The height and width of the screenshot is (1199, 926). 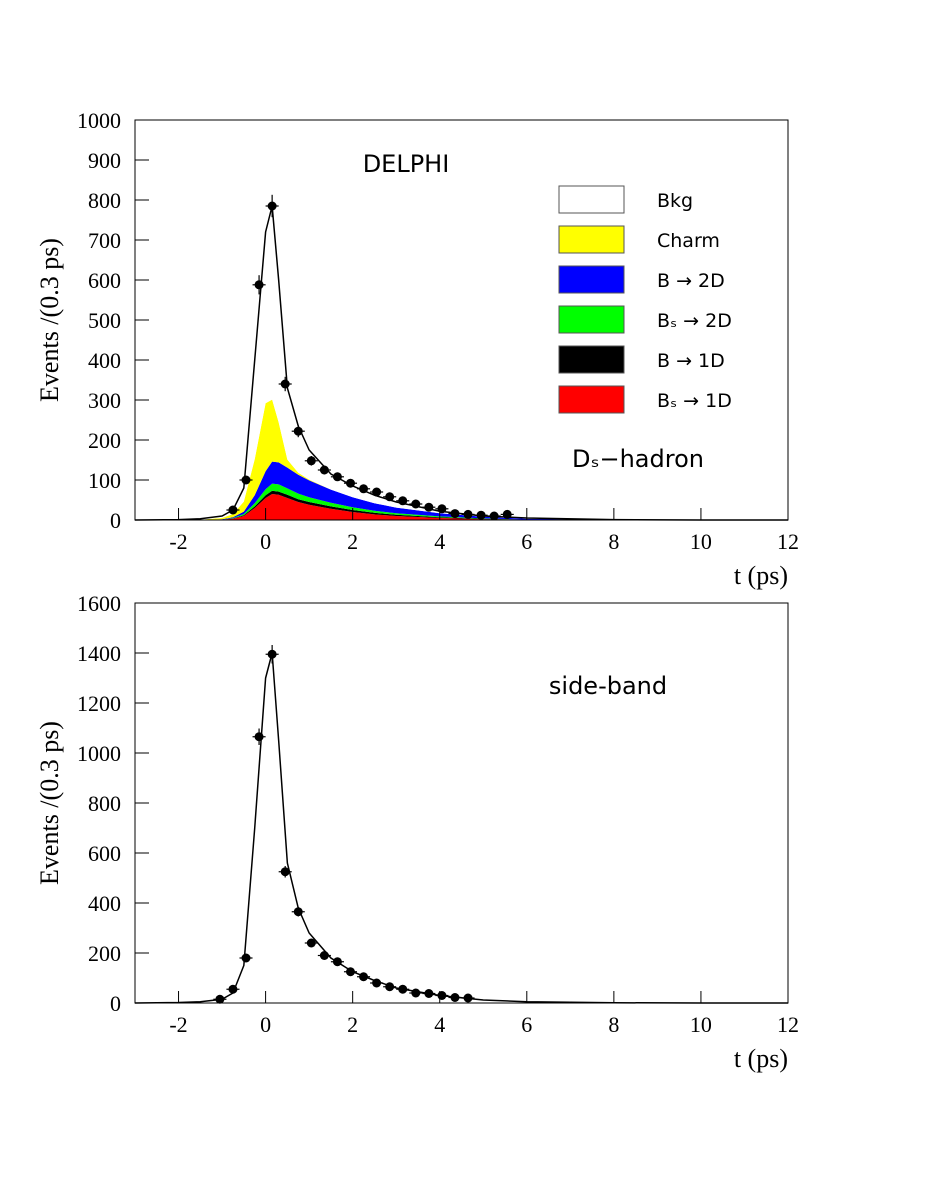 What do you see at coordinates (691, 281) in the screenshot?
I see `legend-label: B → 2D` at bounding box center [691, 281].